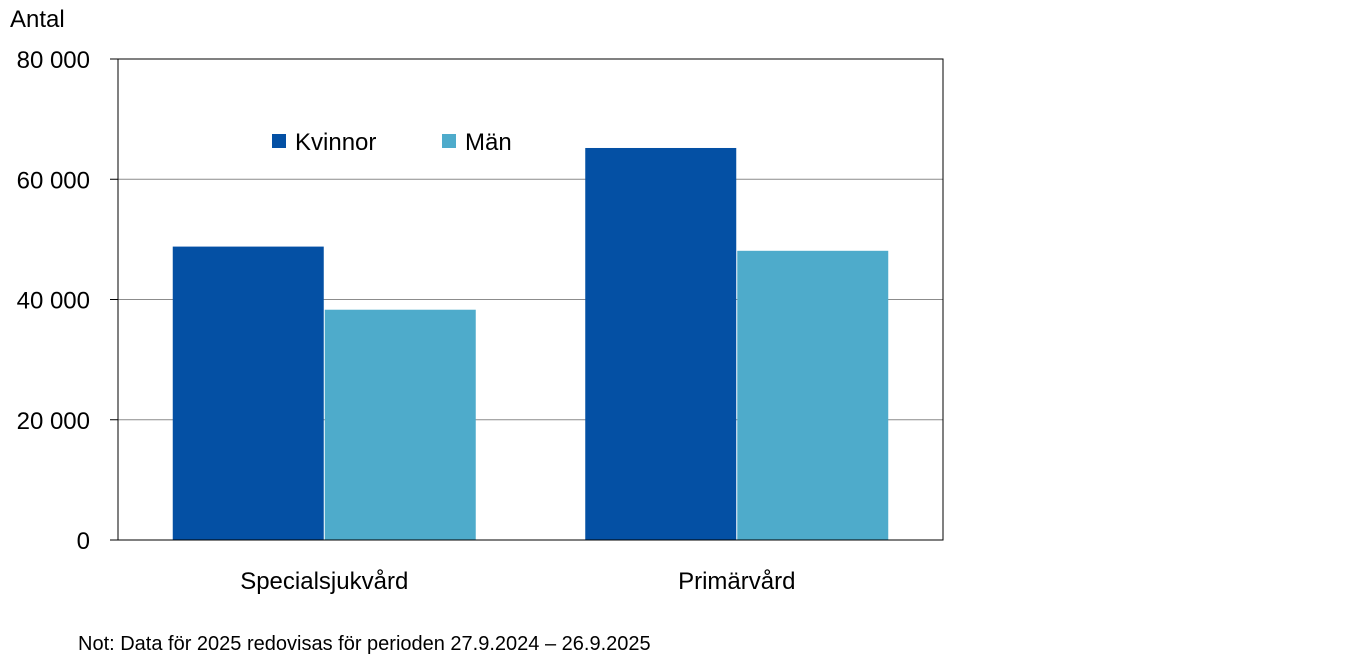 This screenshot has height=657, width=1356. I want to click on y-tick-label: 60 000, so click(53, 180).